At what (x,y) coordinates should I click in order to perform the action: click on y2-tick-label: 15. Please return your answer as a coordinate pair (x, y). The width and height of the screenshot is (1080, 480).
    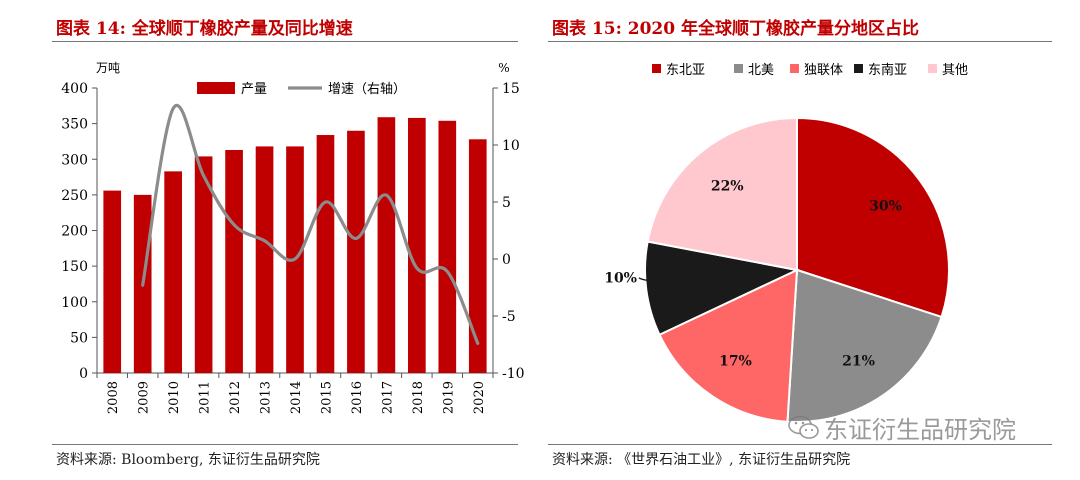
    Looking at the image, I should click on (511, 89).